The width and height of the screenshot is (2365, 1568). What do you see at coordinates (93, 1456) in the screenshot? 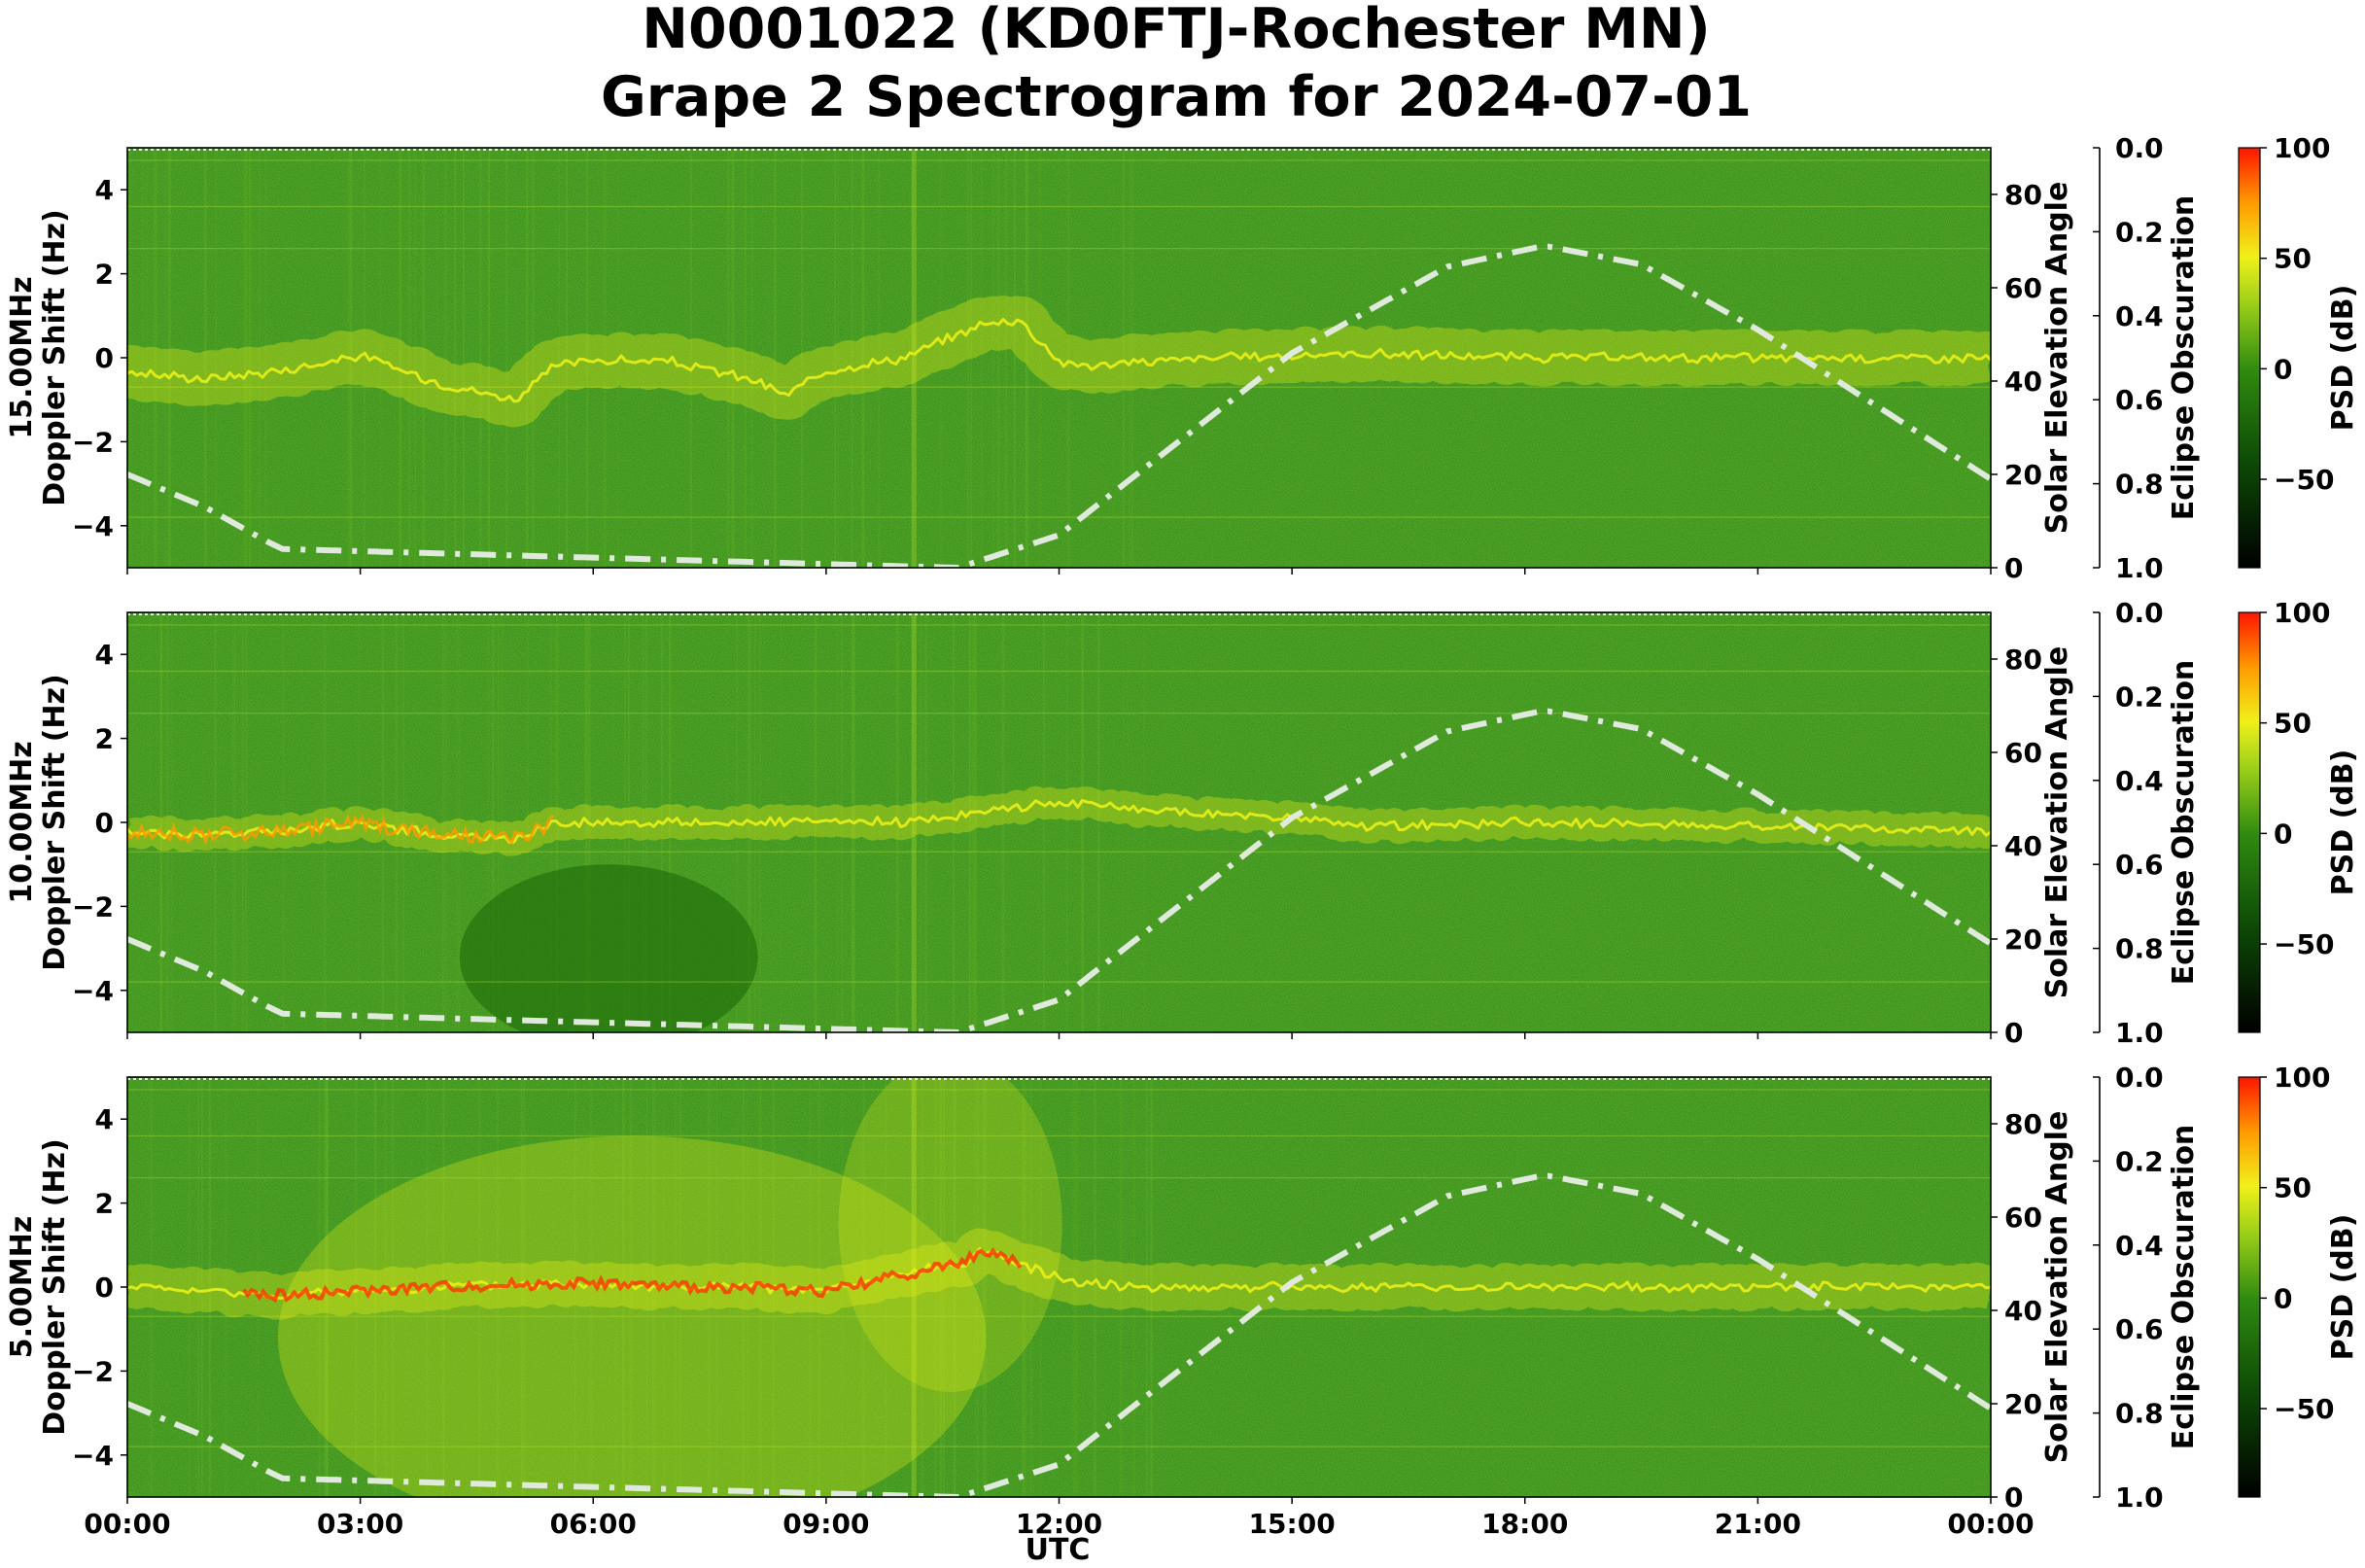
I see `y-tick-label: −4` at bounding box center [93, 1456].